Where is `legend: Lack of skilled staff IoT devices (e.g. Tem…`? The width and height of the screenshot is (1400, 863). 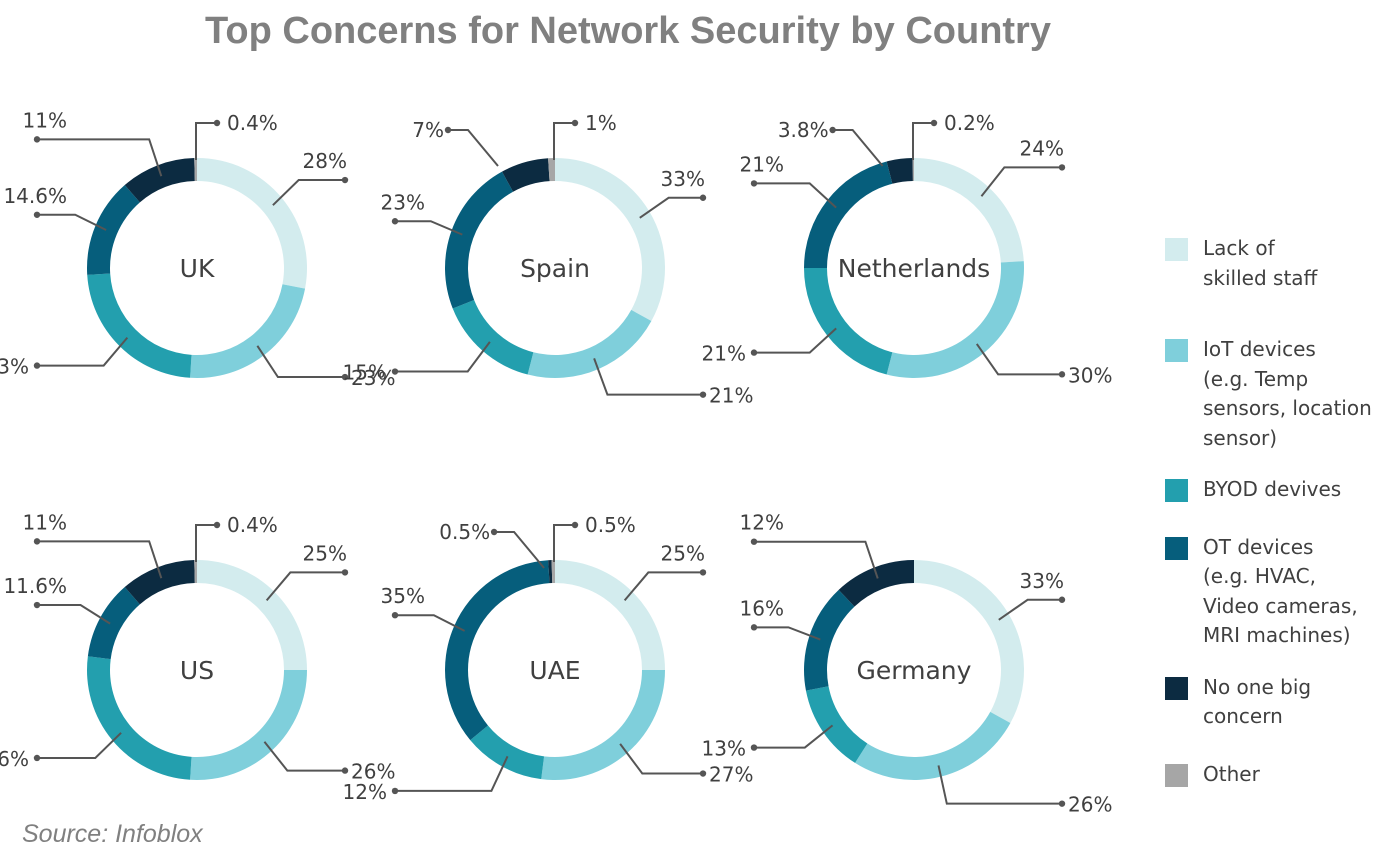 legend: Lack of skilled staff IoT devices (e.g. Tem… is located at coordinates (1281, 511).